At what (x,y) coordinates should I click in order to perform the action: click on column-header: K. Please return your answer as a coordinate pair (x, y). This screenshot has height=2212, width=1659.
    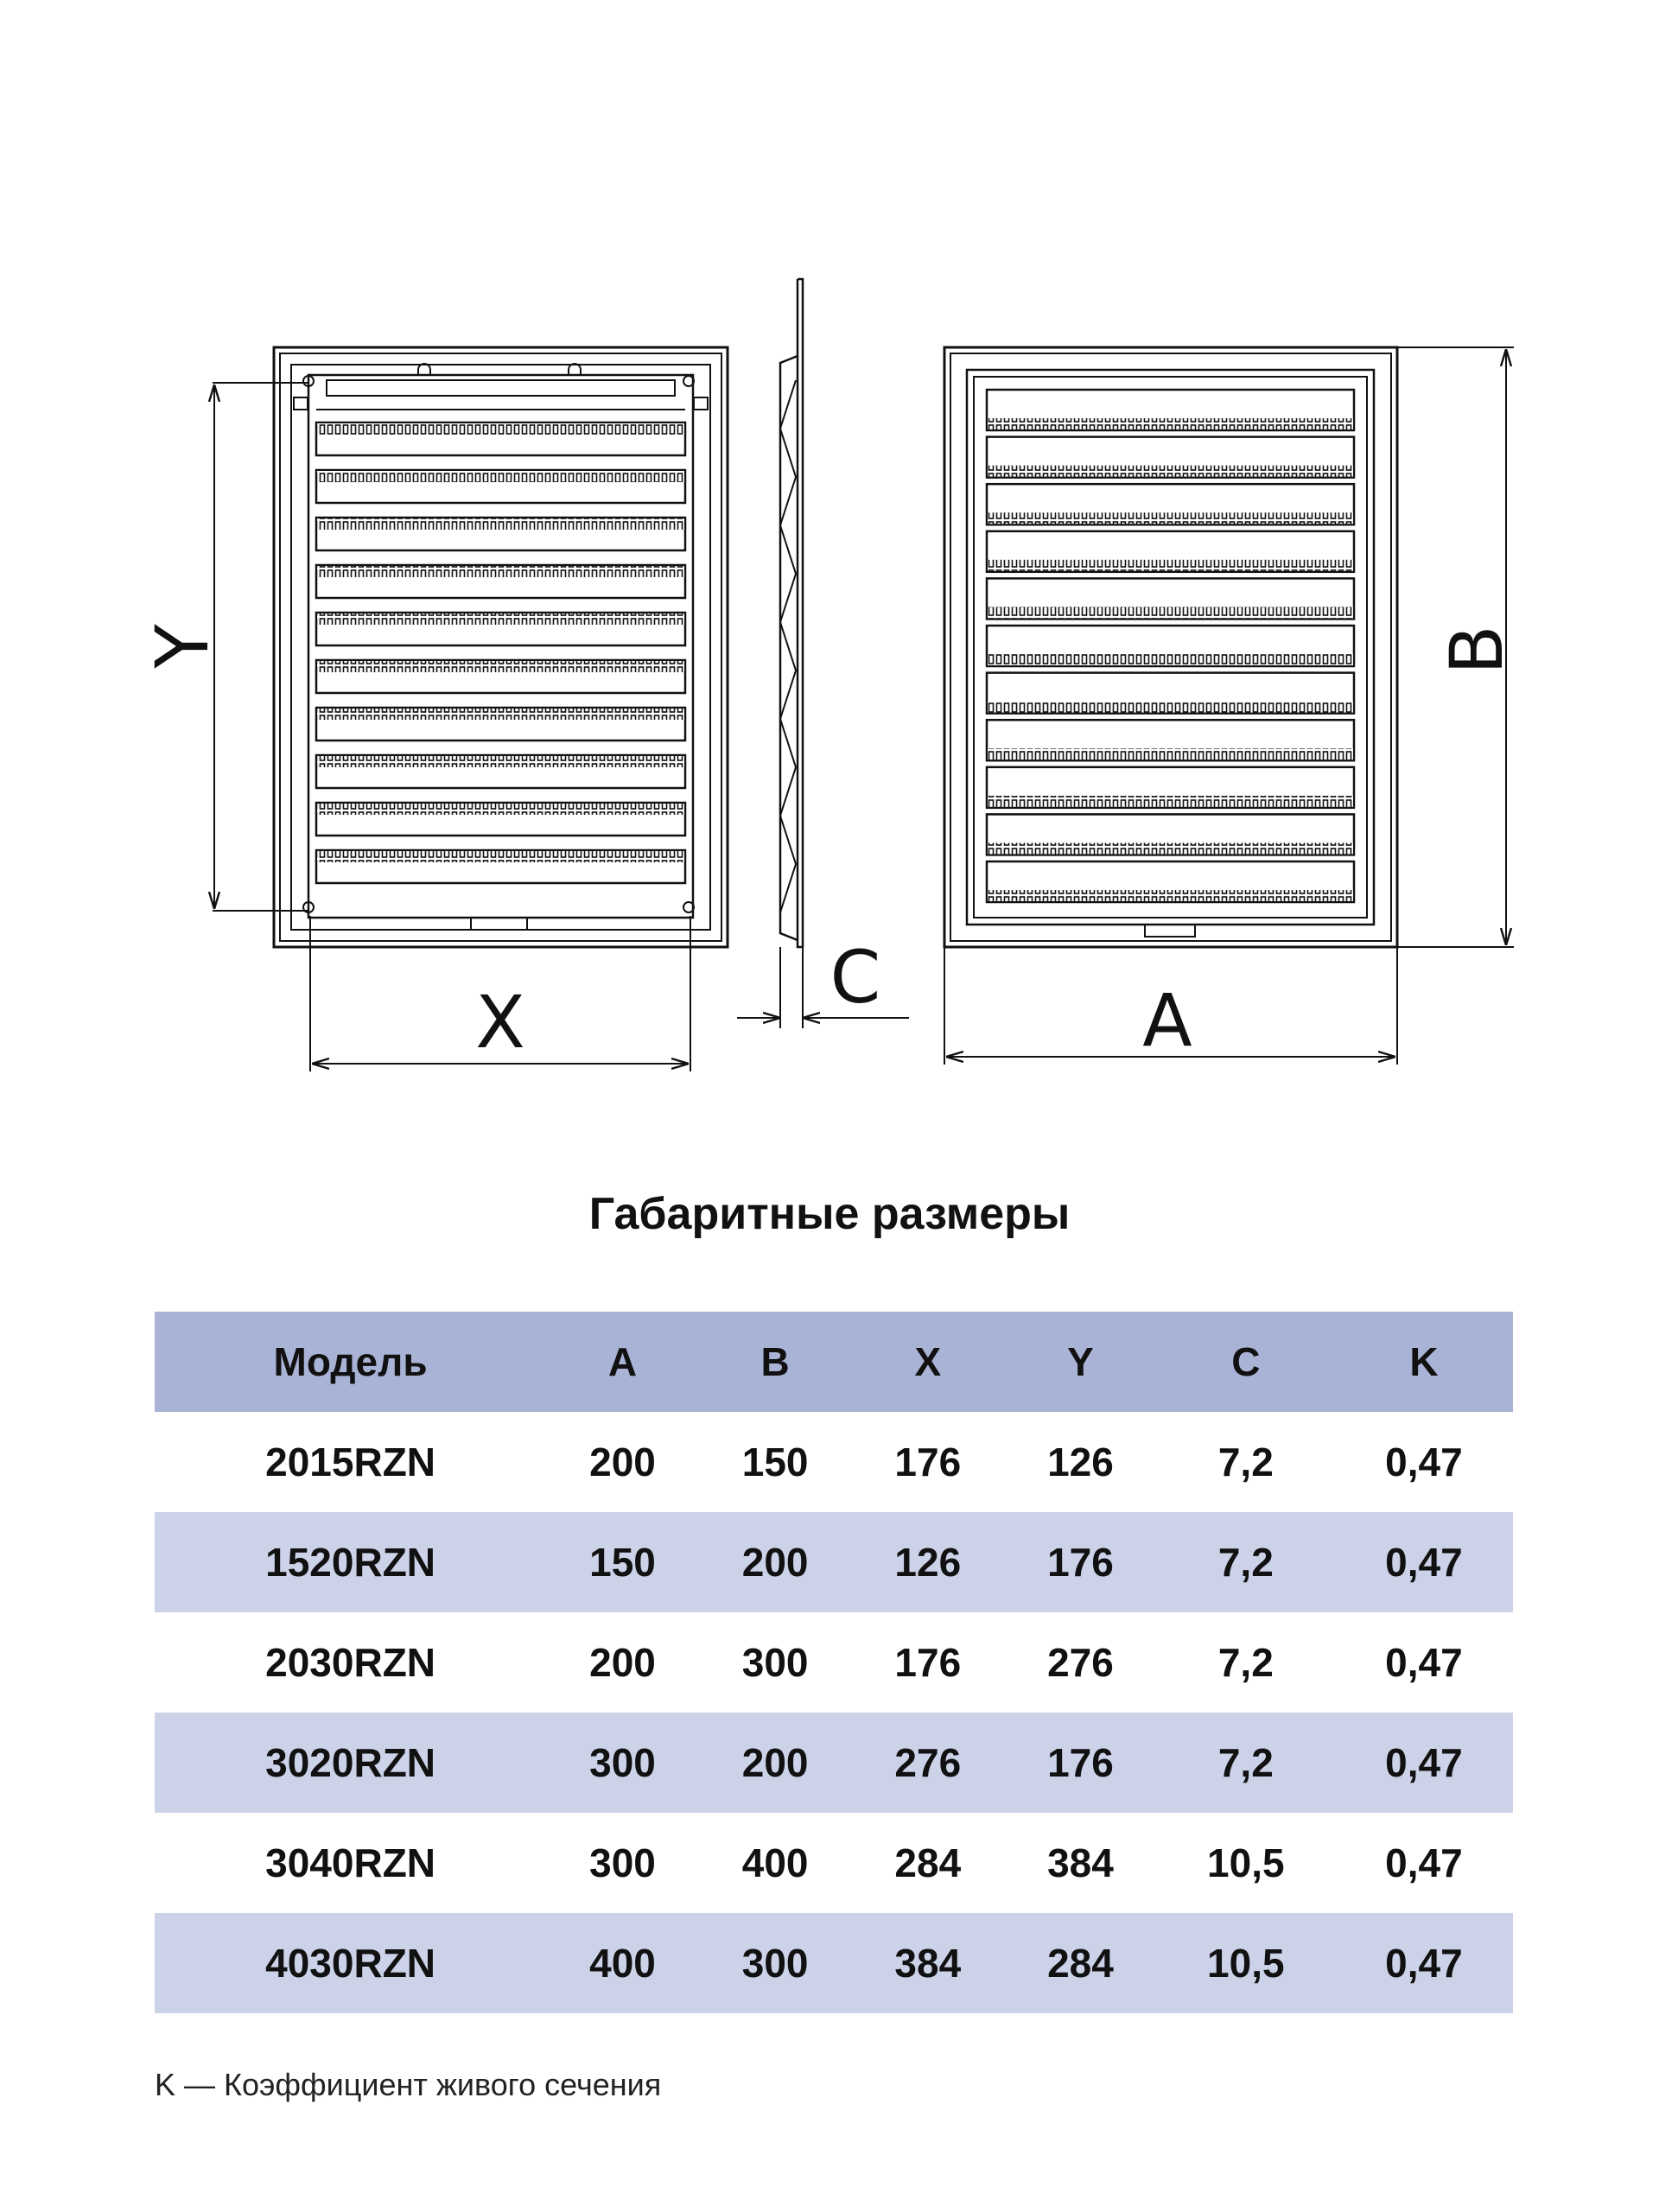
    Looking at the image, I should click on (1423, 1362).